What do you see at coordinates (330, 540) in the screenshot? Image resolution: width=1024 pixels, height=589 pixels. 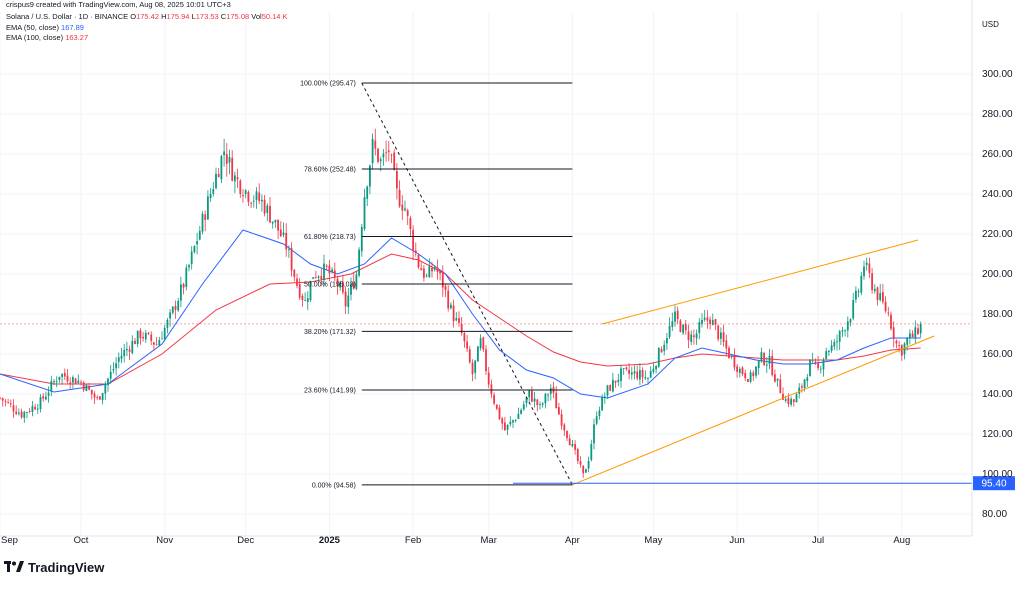 I see `time-tick-label: 2025` at bounding box center [330, 540].